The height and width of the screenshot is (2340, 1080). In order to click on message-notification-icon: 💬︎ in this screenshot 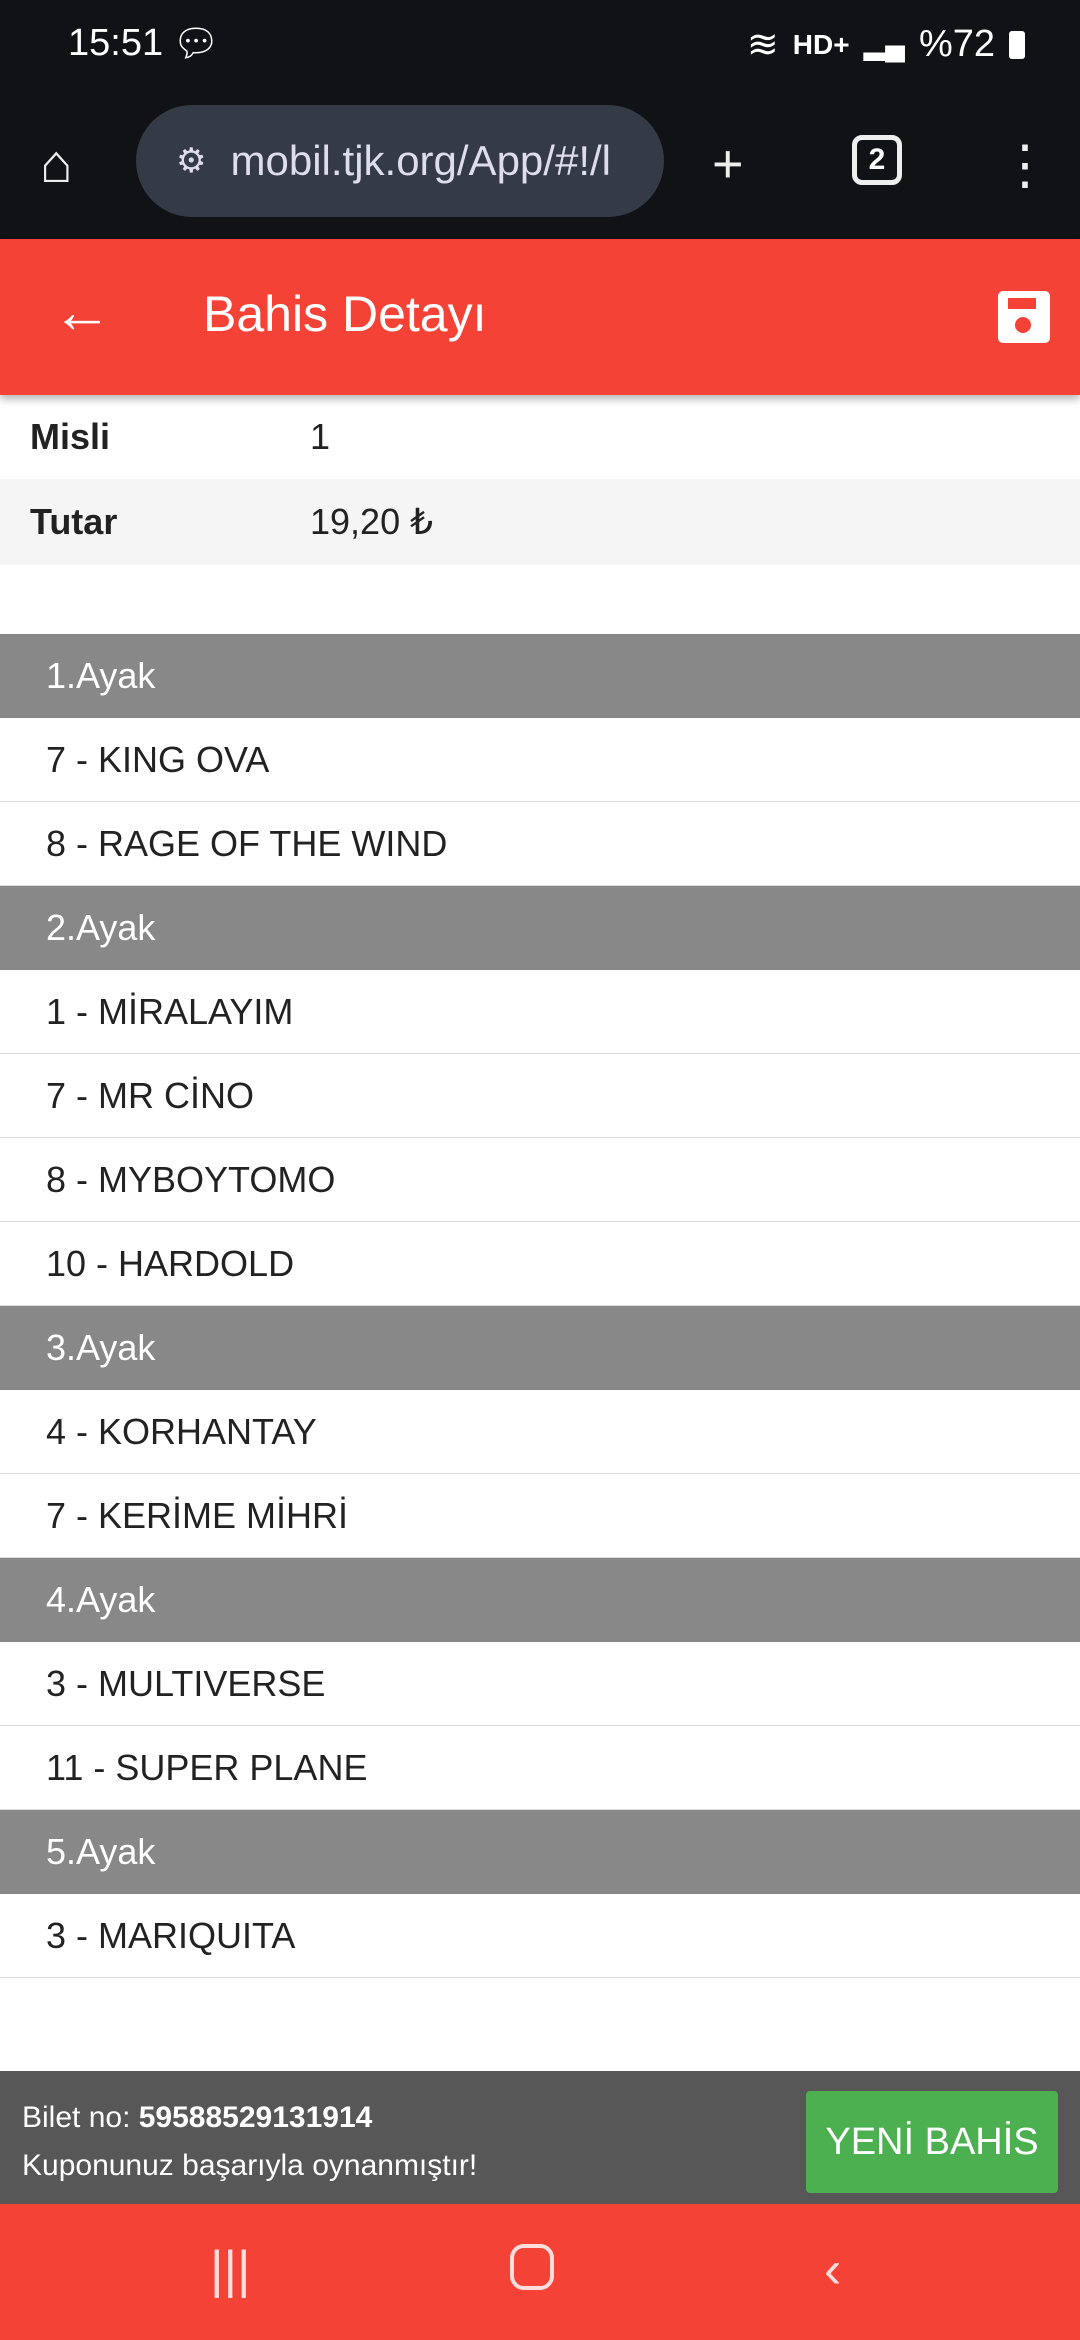, I will do `click(196, 44)`.